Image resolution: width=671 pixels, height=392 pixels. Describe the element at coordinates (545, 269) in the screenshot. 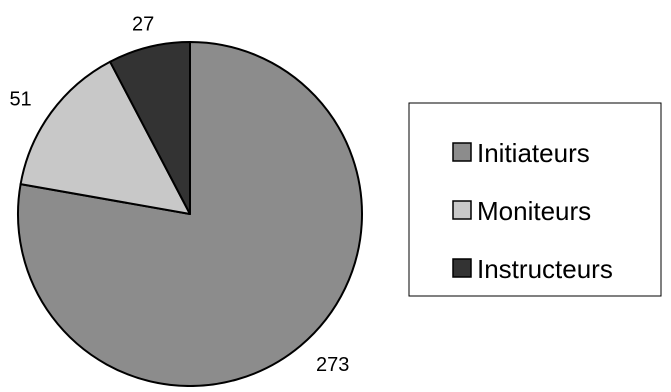

I see `legend-label-instructeurs: Instructeurs` at that location.